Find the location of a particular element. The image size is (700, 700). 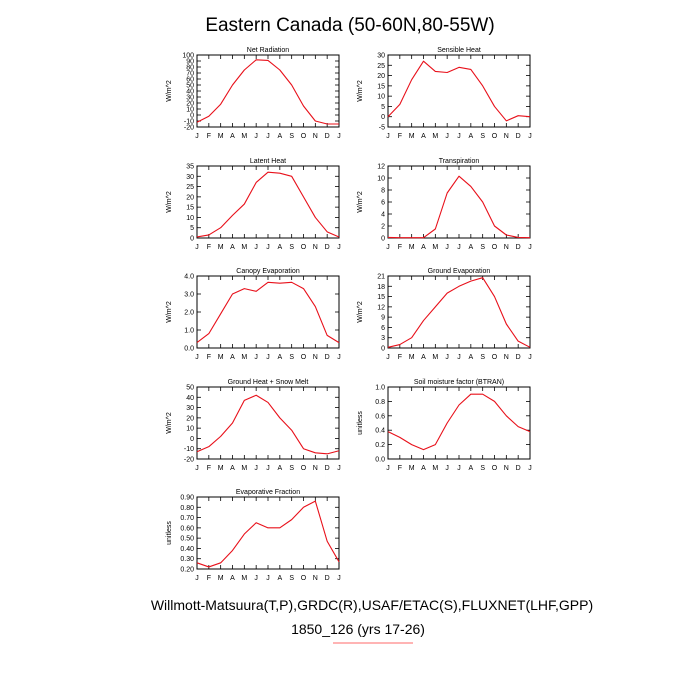

y-tick-label: 0.50 is located at coordinates (187, 539).